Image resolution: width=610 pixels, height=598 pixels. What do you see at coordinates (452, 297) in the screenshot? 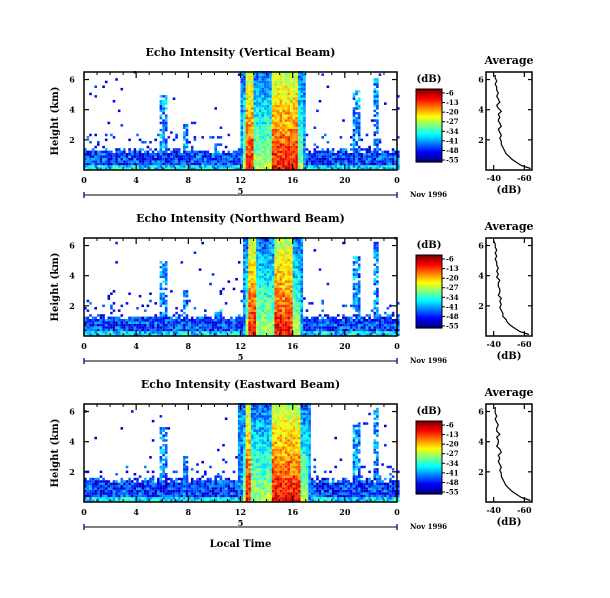
I see `colorbar-label: -34` at bounding box center [452, 297].